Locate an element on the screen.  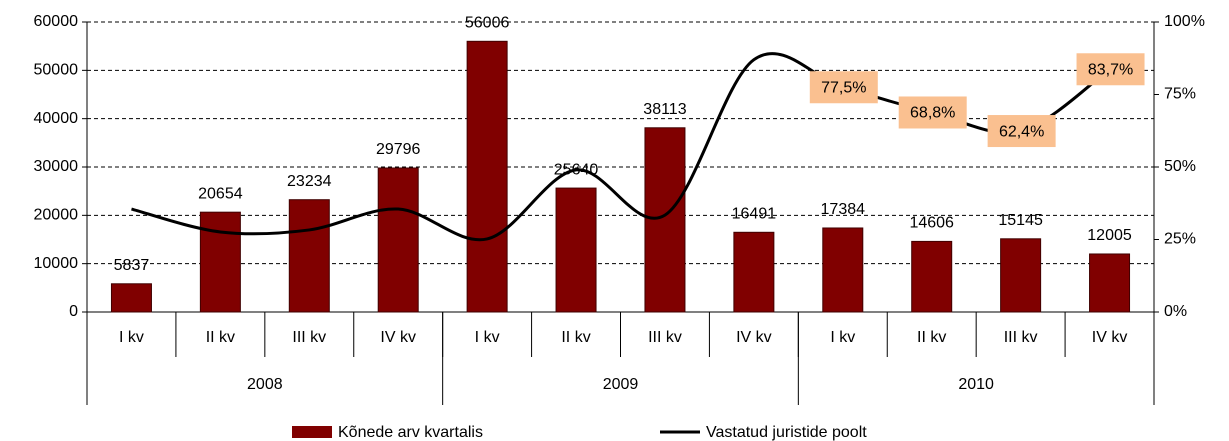
group-label: 2009 is located at coordinates (621, 384).